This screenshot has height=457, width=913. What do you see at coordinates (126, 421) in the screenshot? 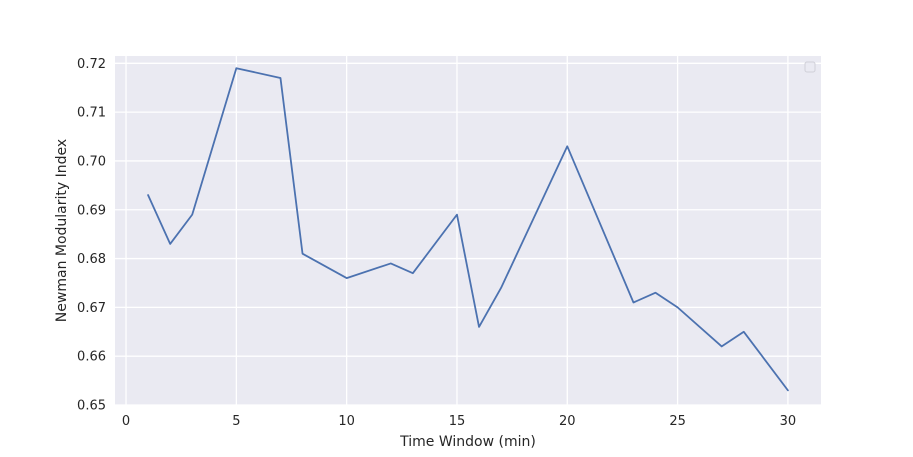
I see `x-tick-label: 0` at bounding box center [126, 421].